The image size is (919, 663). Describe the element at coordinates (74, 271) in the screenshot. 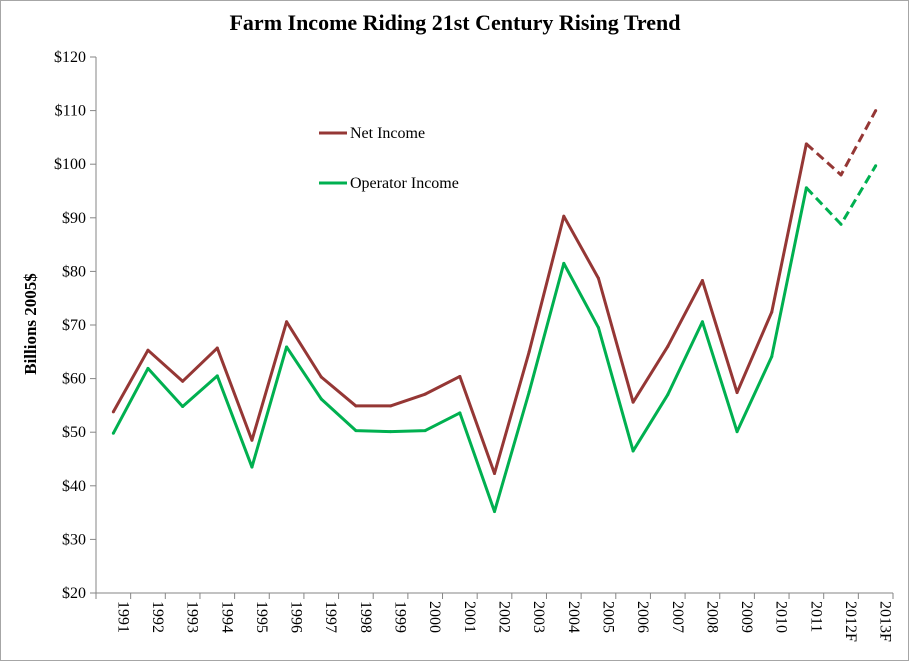

I see `y-tick-label: $80` at that location.